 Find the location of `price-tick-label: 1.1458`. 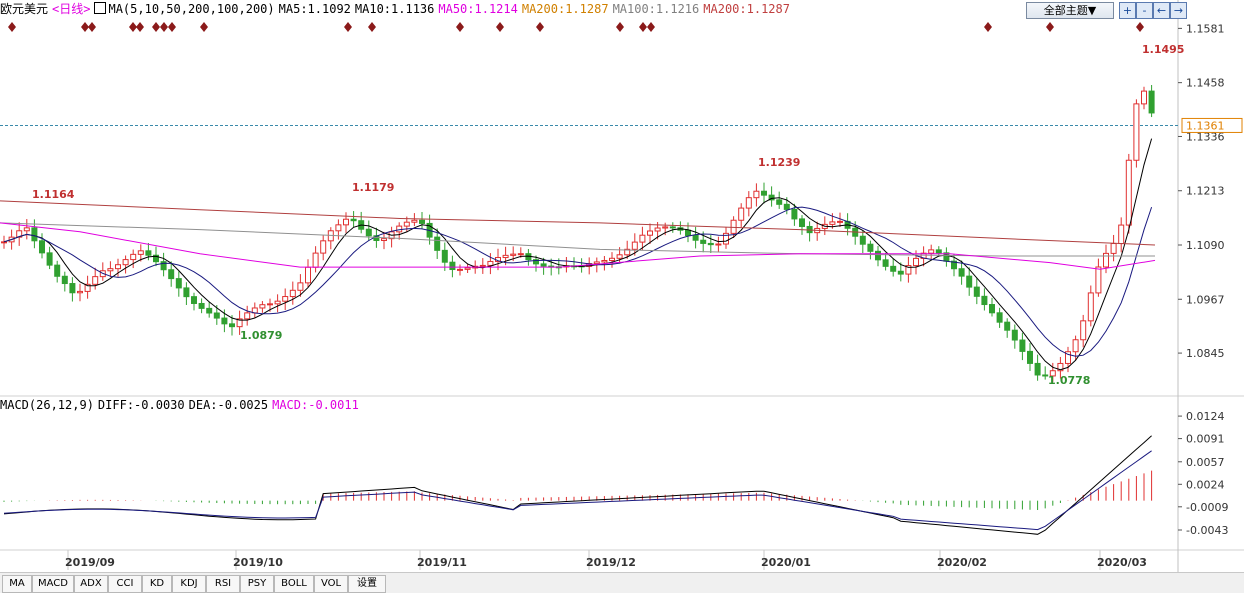

price-tick-label: 1.1458 is located at coordinates (1205, 83).